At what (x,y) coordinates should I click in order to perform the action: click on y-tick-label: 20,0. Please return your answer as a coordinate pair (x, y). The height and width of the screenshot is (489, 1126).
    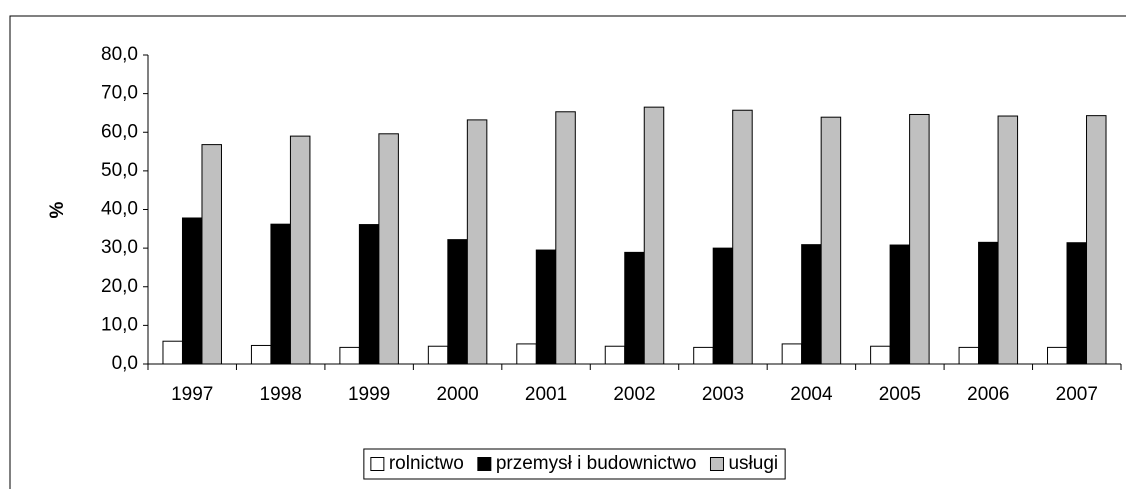
    Looking at the image, I should click on (119, 286).